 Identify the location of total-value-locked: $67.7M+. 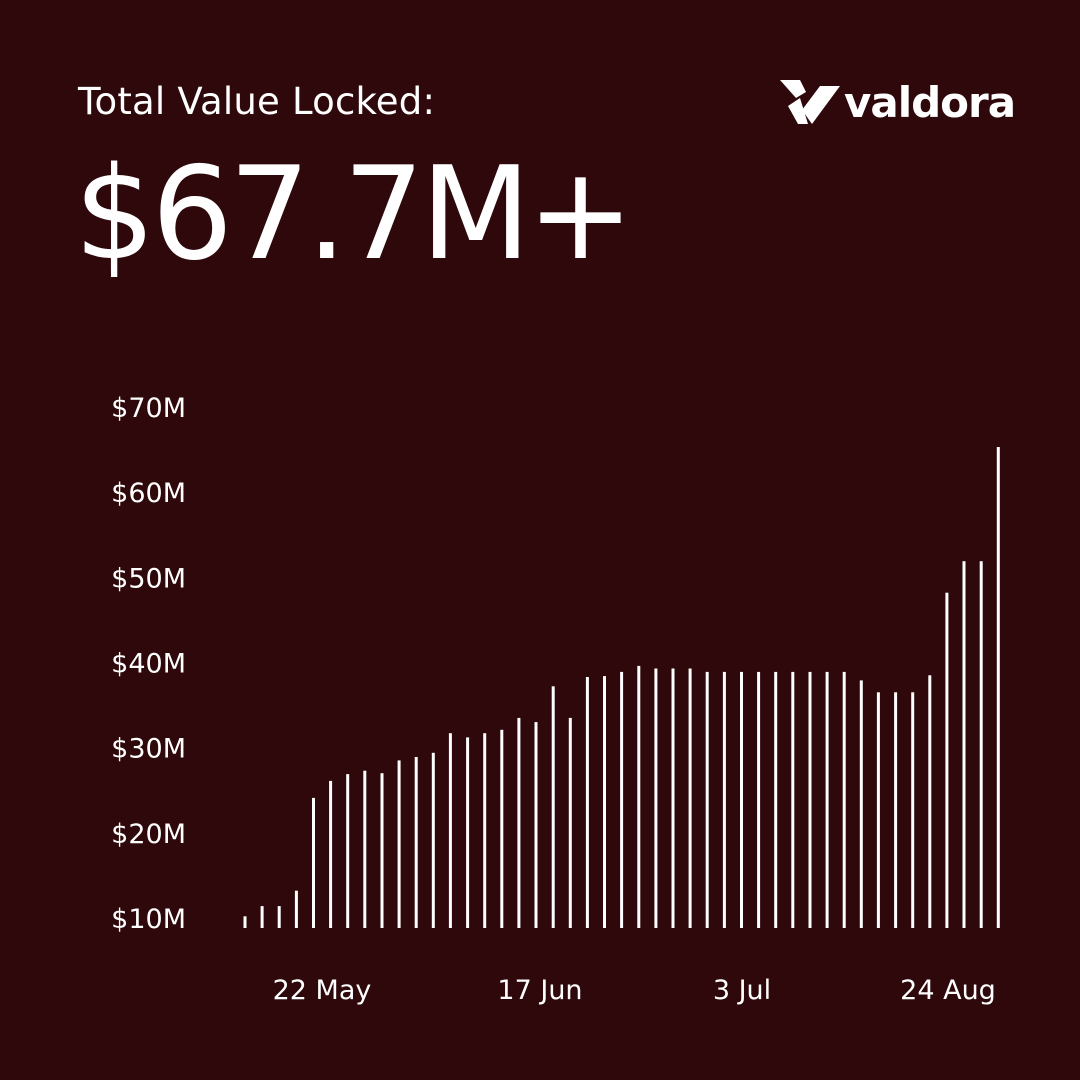
(354, 214).